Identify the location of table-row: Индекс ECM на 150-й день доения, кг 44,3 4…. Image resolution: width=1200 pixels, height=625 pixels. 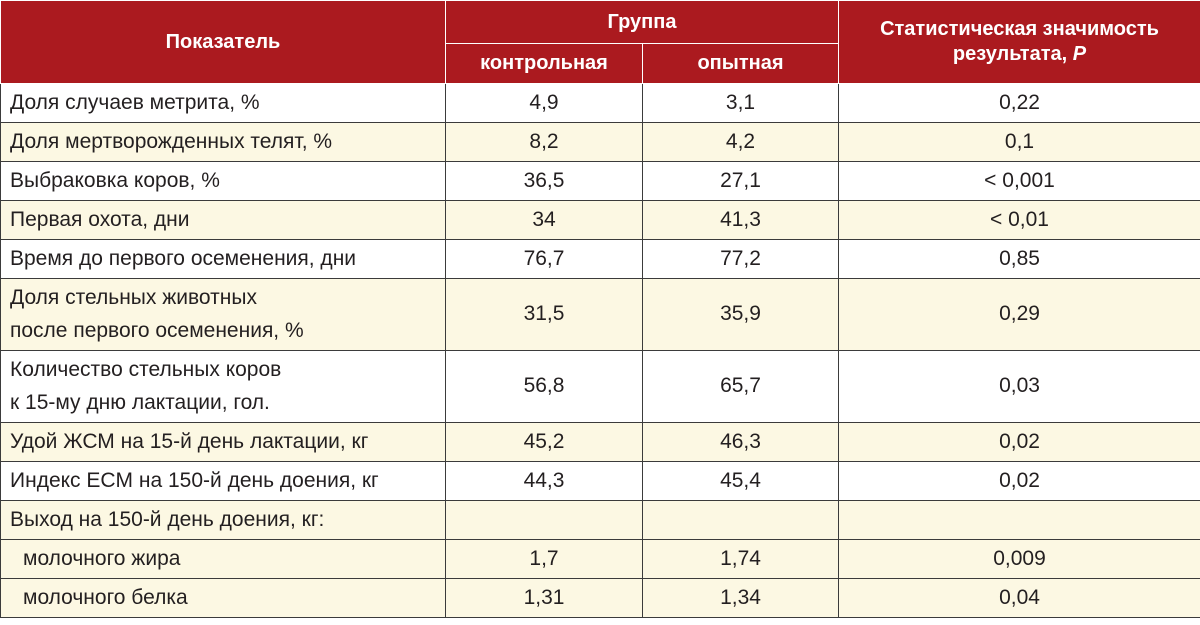
(600, 481).